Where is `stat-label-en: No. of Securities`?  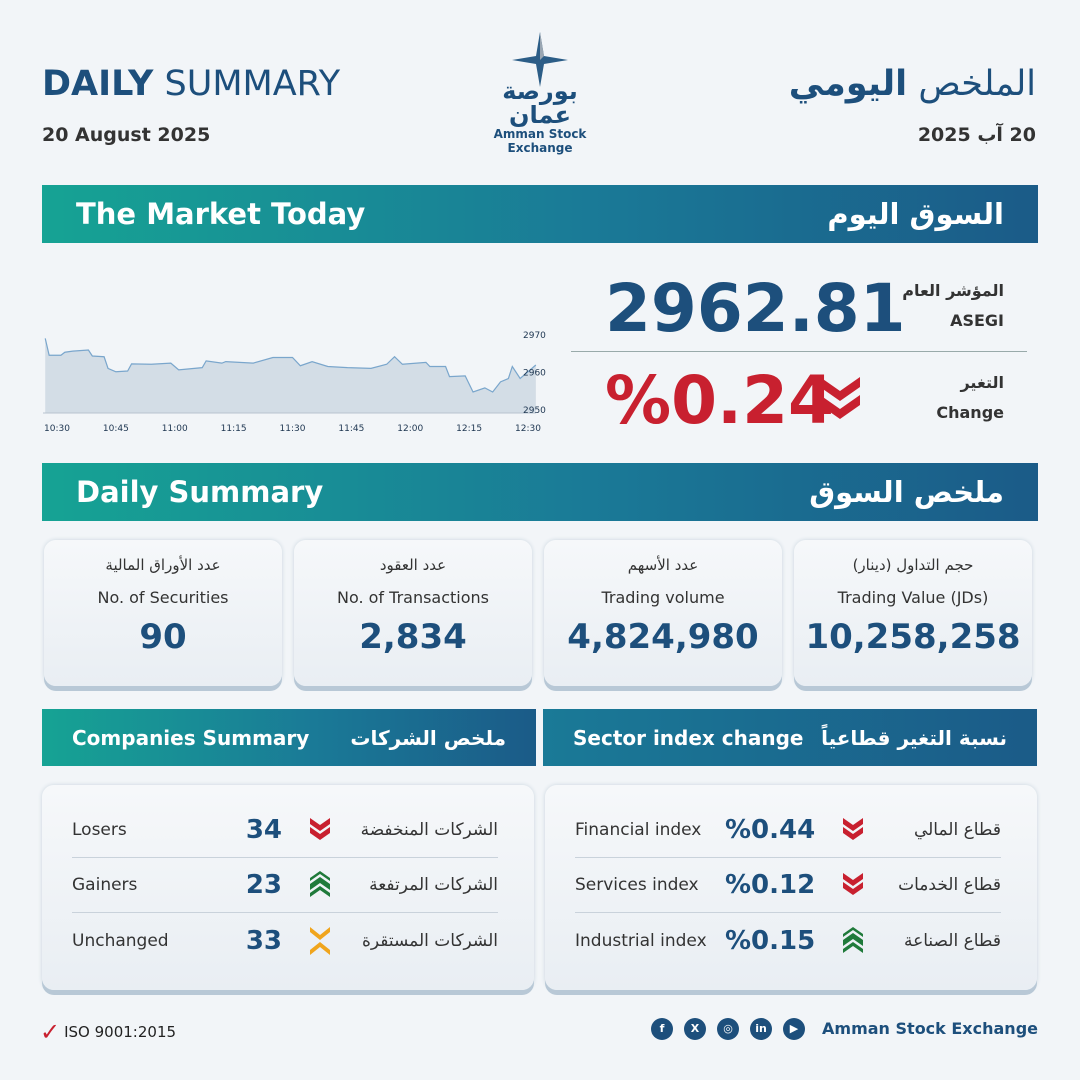 stat-label-en: No. of Securities is located at coordinates (163, 597).